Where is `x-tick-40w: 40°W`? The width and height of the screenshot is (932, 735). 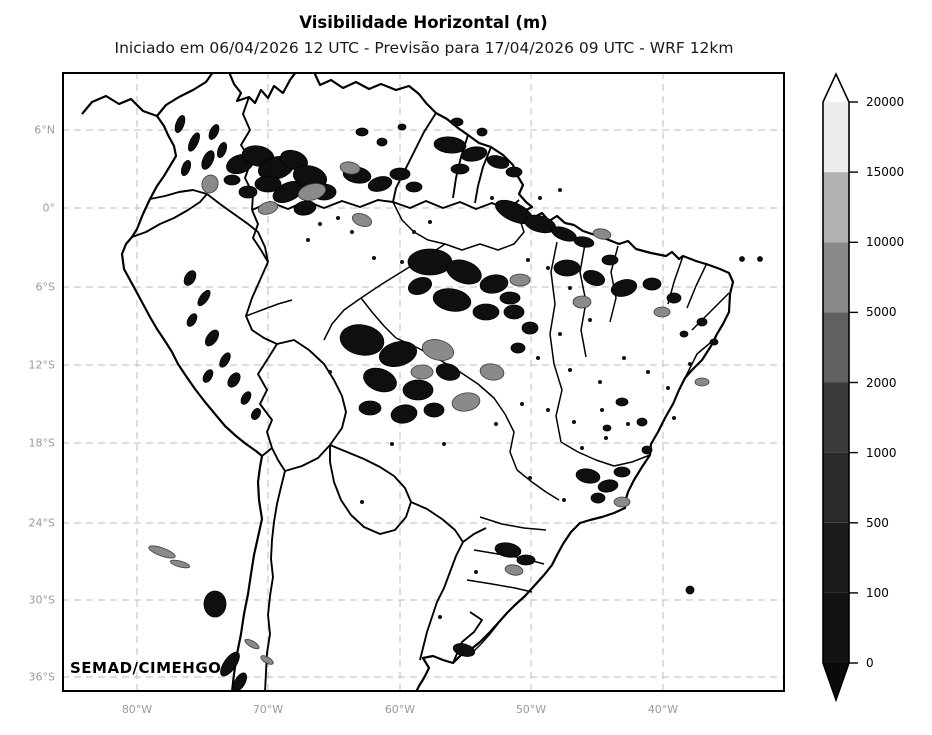
x-tick-40w: 40°W is located at coordinates (663, 709).